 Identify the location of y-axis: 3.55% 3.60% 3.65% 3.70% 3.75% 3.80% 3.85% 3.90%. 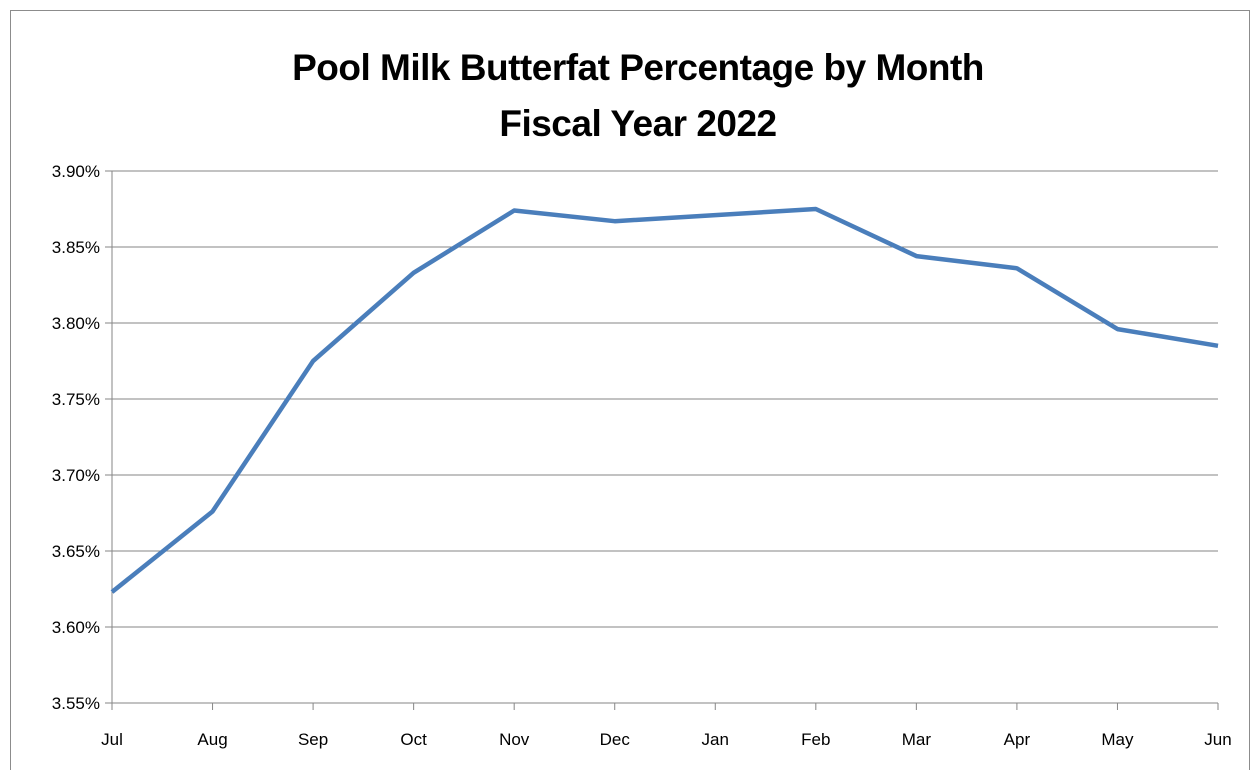
(82, 437).